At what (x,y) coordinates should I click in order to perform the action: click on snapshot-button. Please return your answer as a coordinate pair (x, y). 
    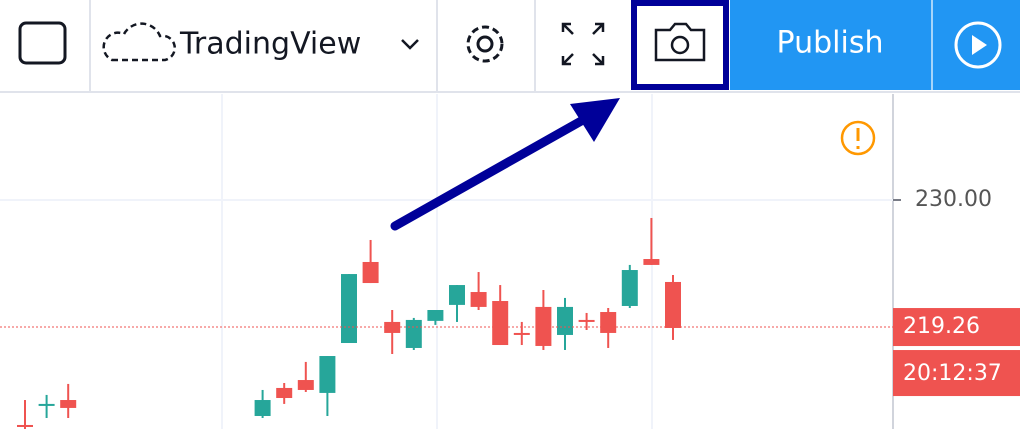
    Looking at the image, I should click on (680, 45).